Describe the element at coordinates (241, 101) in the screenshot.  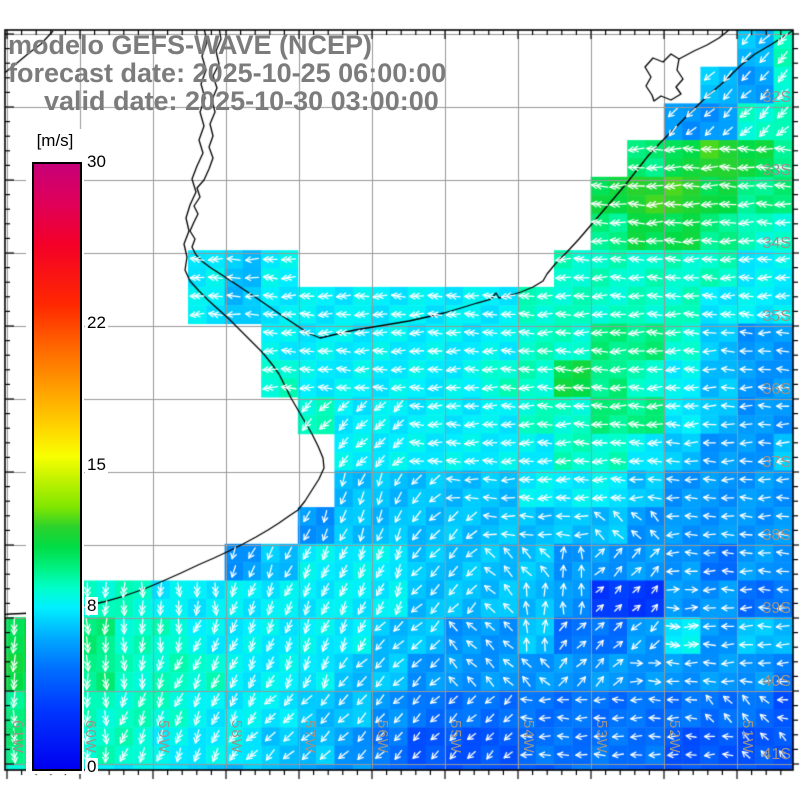
I see `valid-date: valid date: 2025-10-30 03:00:00` at that location.